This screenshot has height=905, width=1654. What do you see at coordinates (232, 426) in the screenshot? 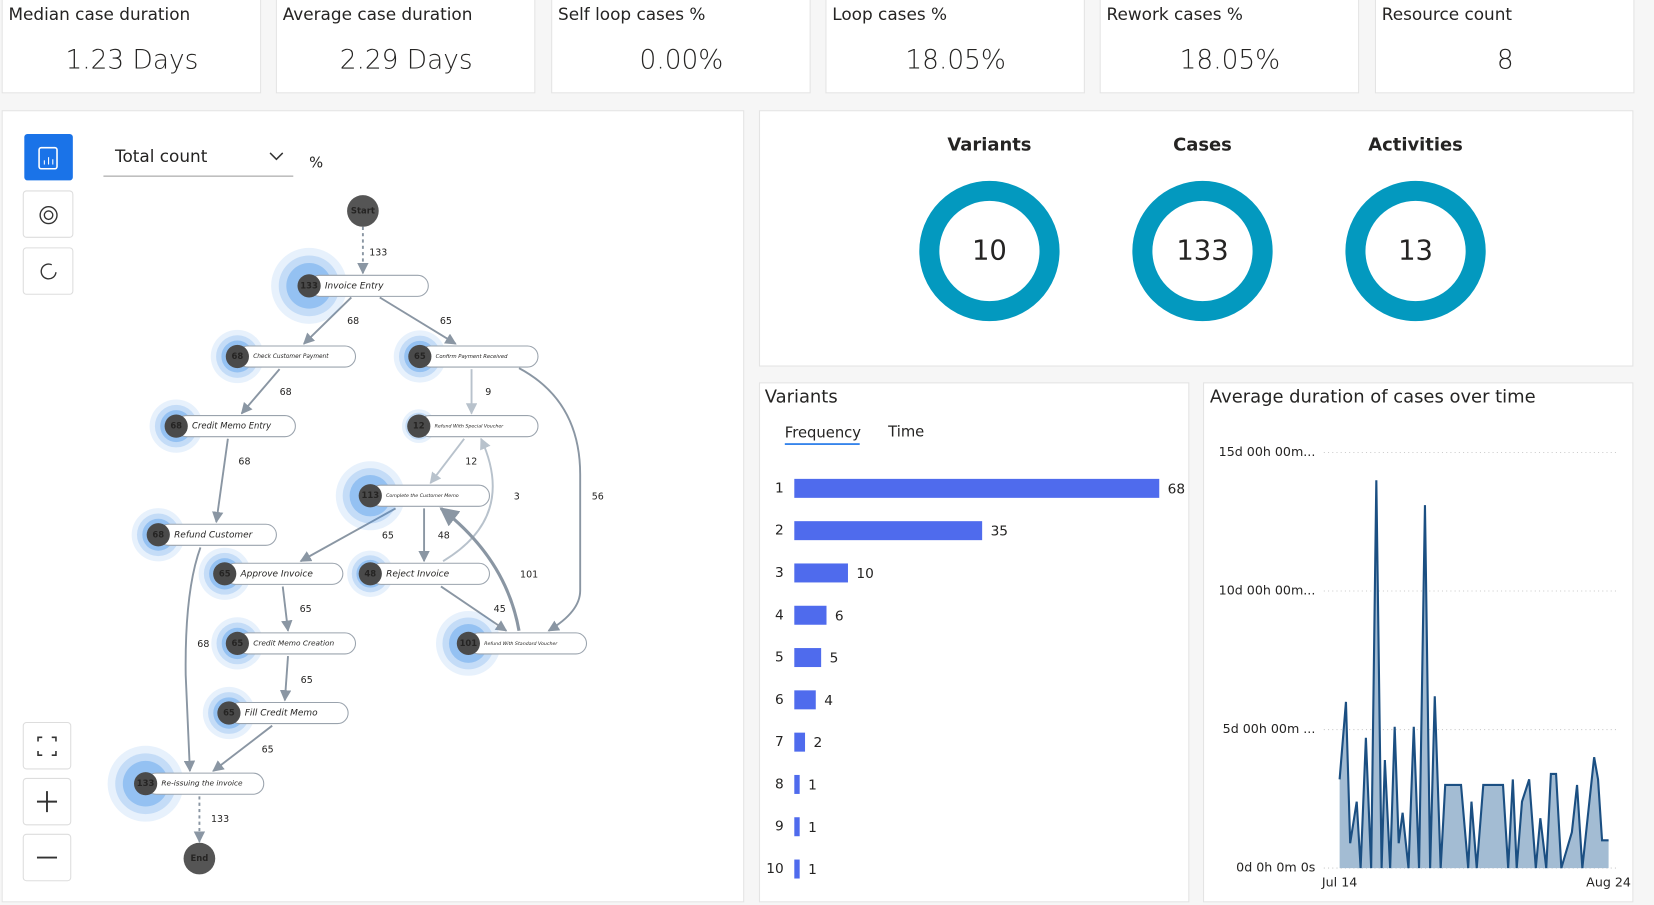
I see `node-label: Credit Memo Entry` at bounding box center [232, 426].